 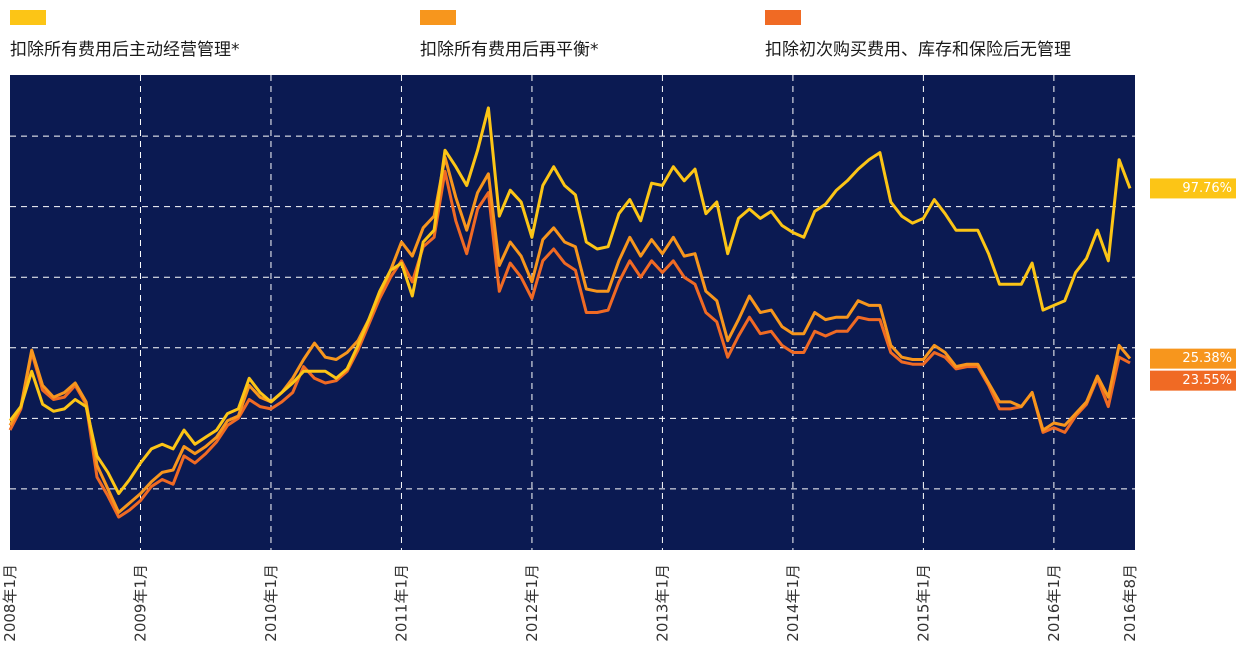 I want to click on x-tick-label: 2011年1月, so click(x=401, y=603).